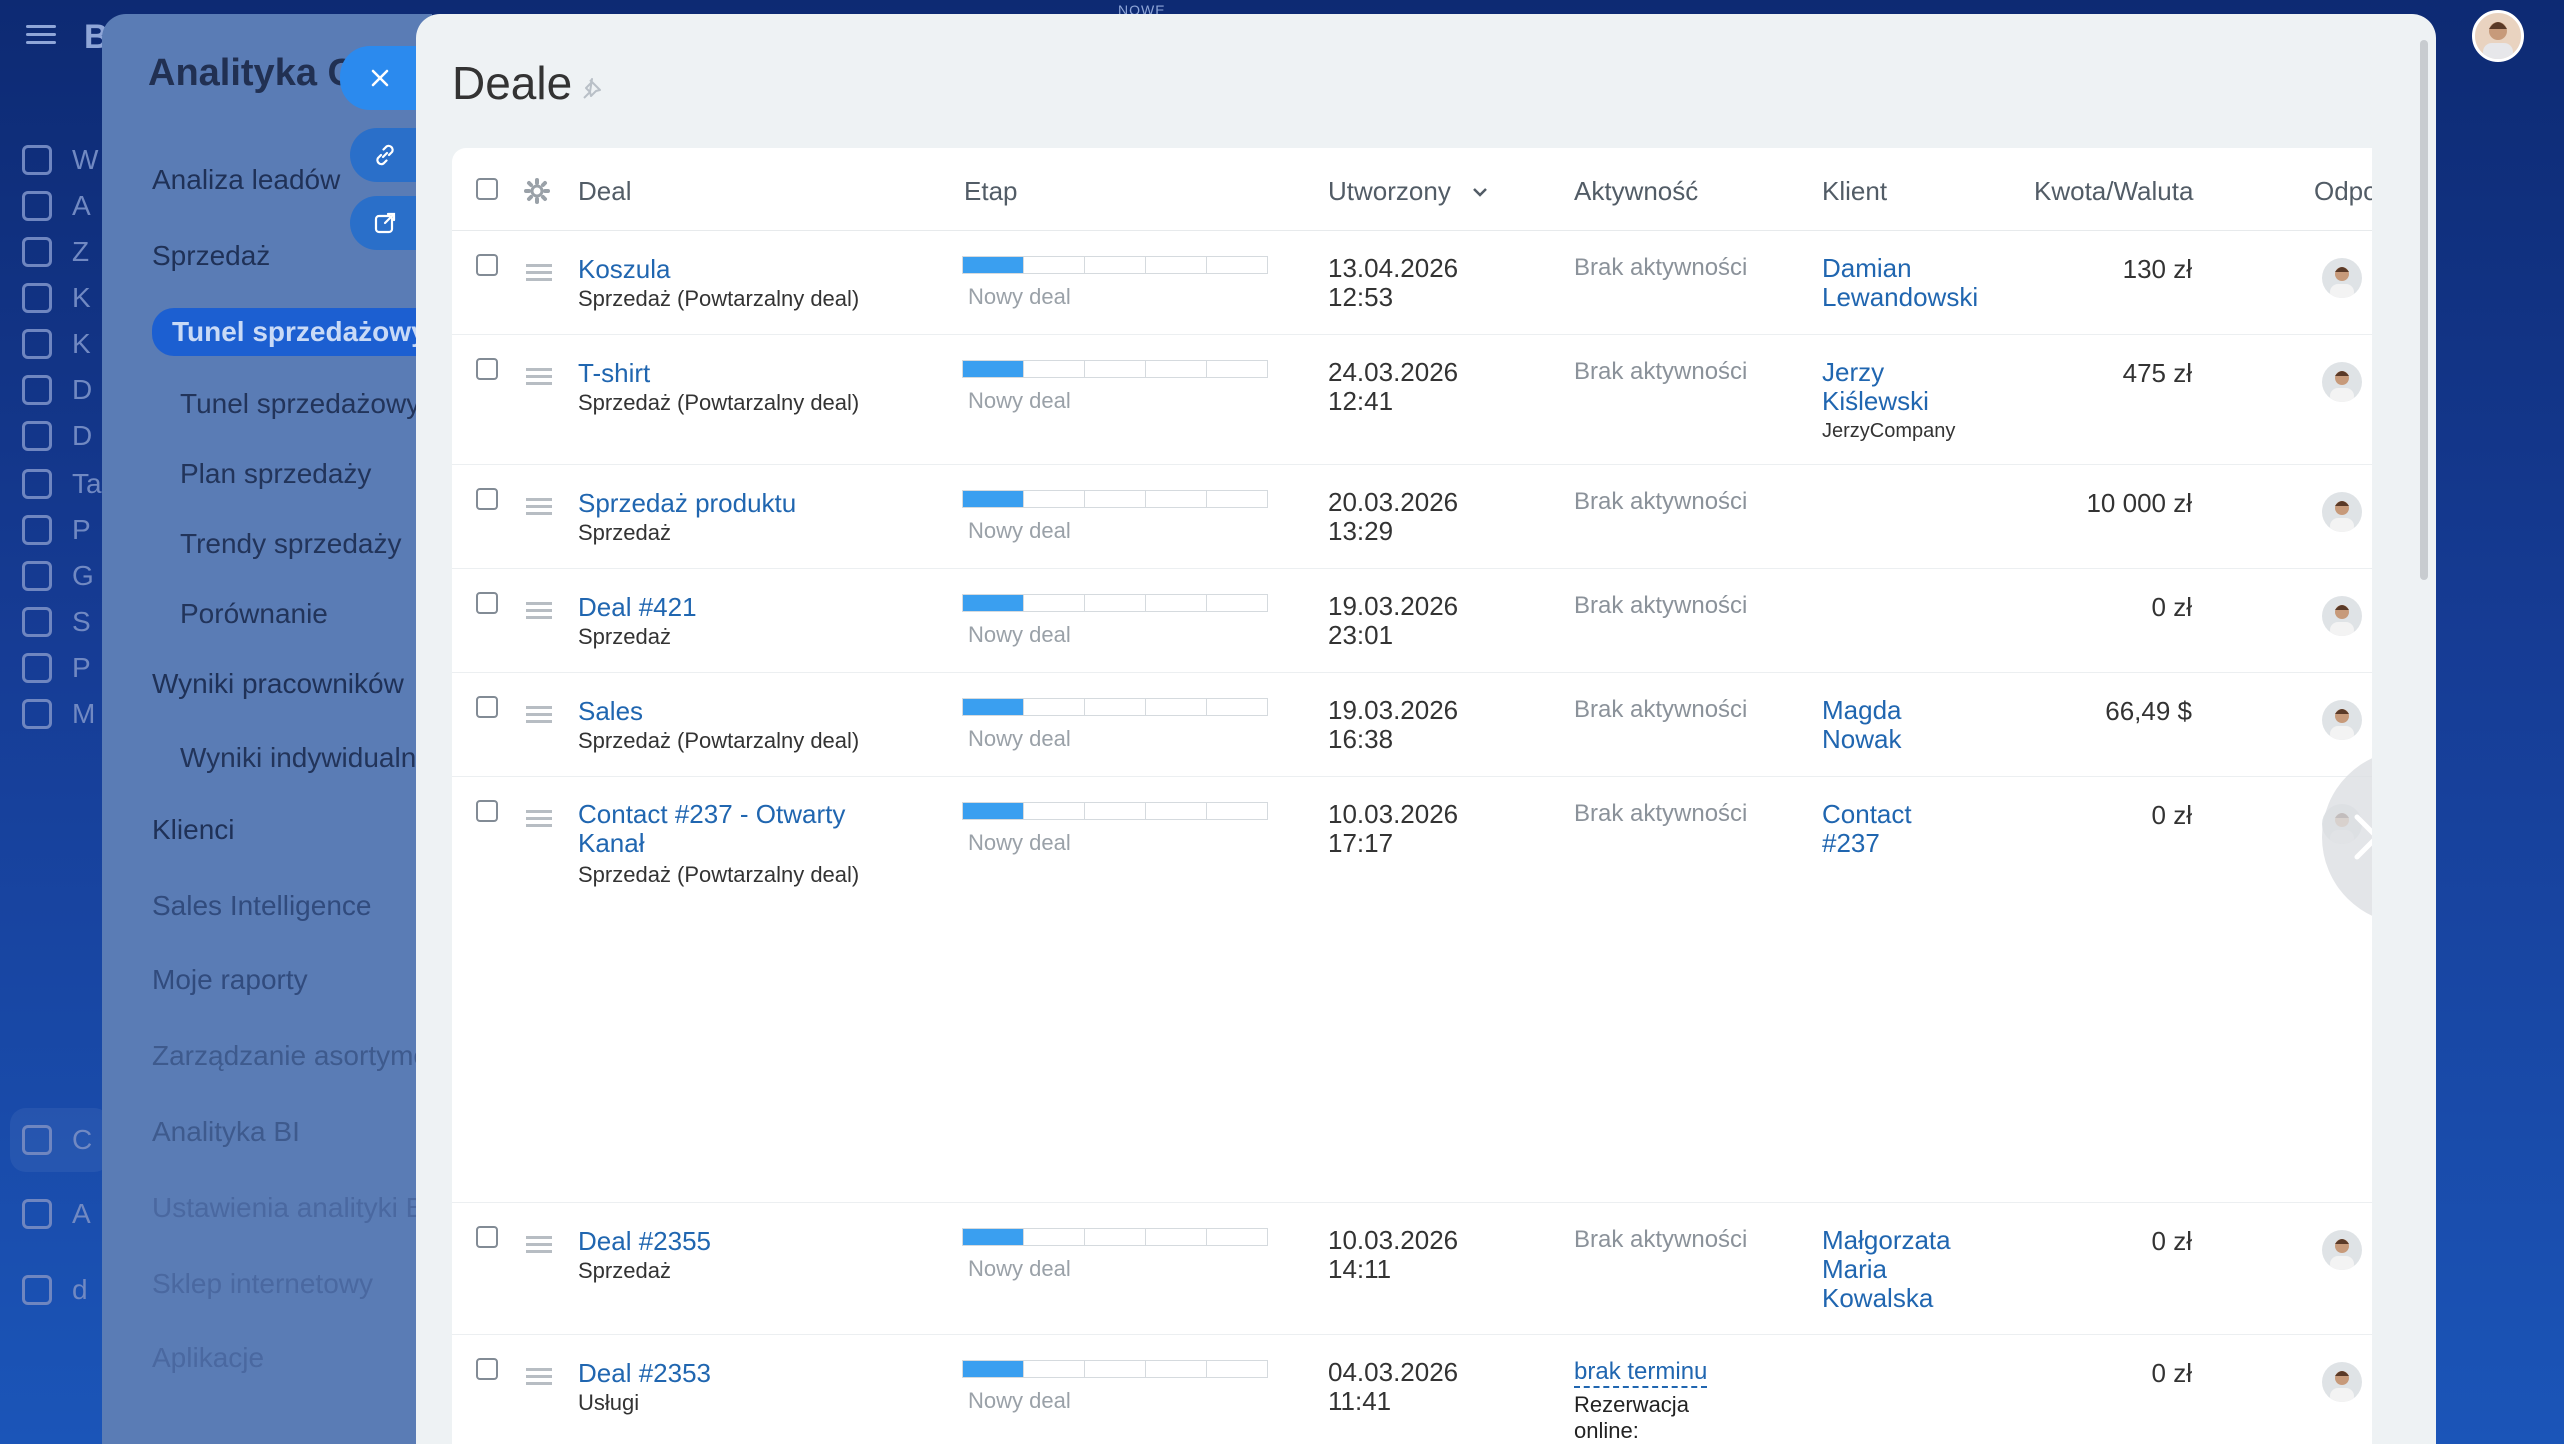 The width and height of the screenshot is (2564, 1444). I want to click on activity-deadline-link: brak terminu, so click(1641, 1373).